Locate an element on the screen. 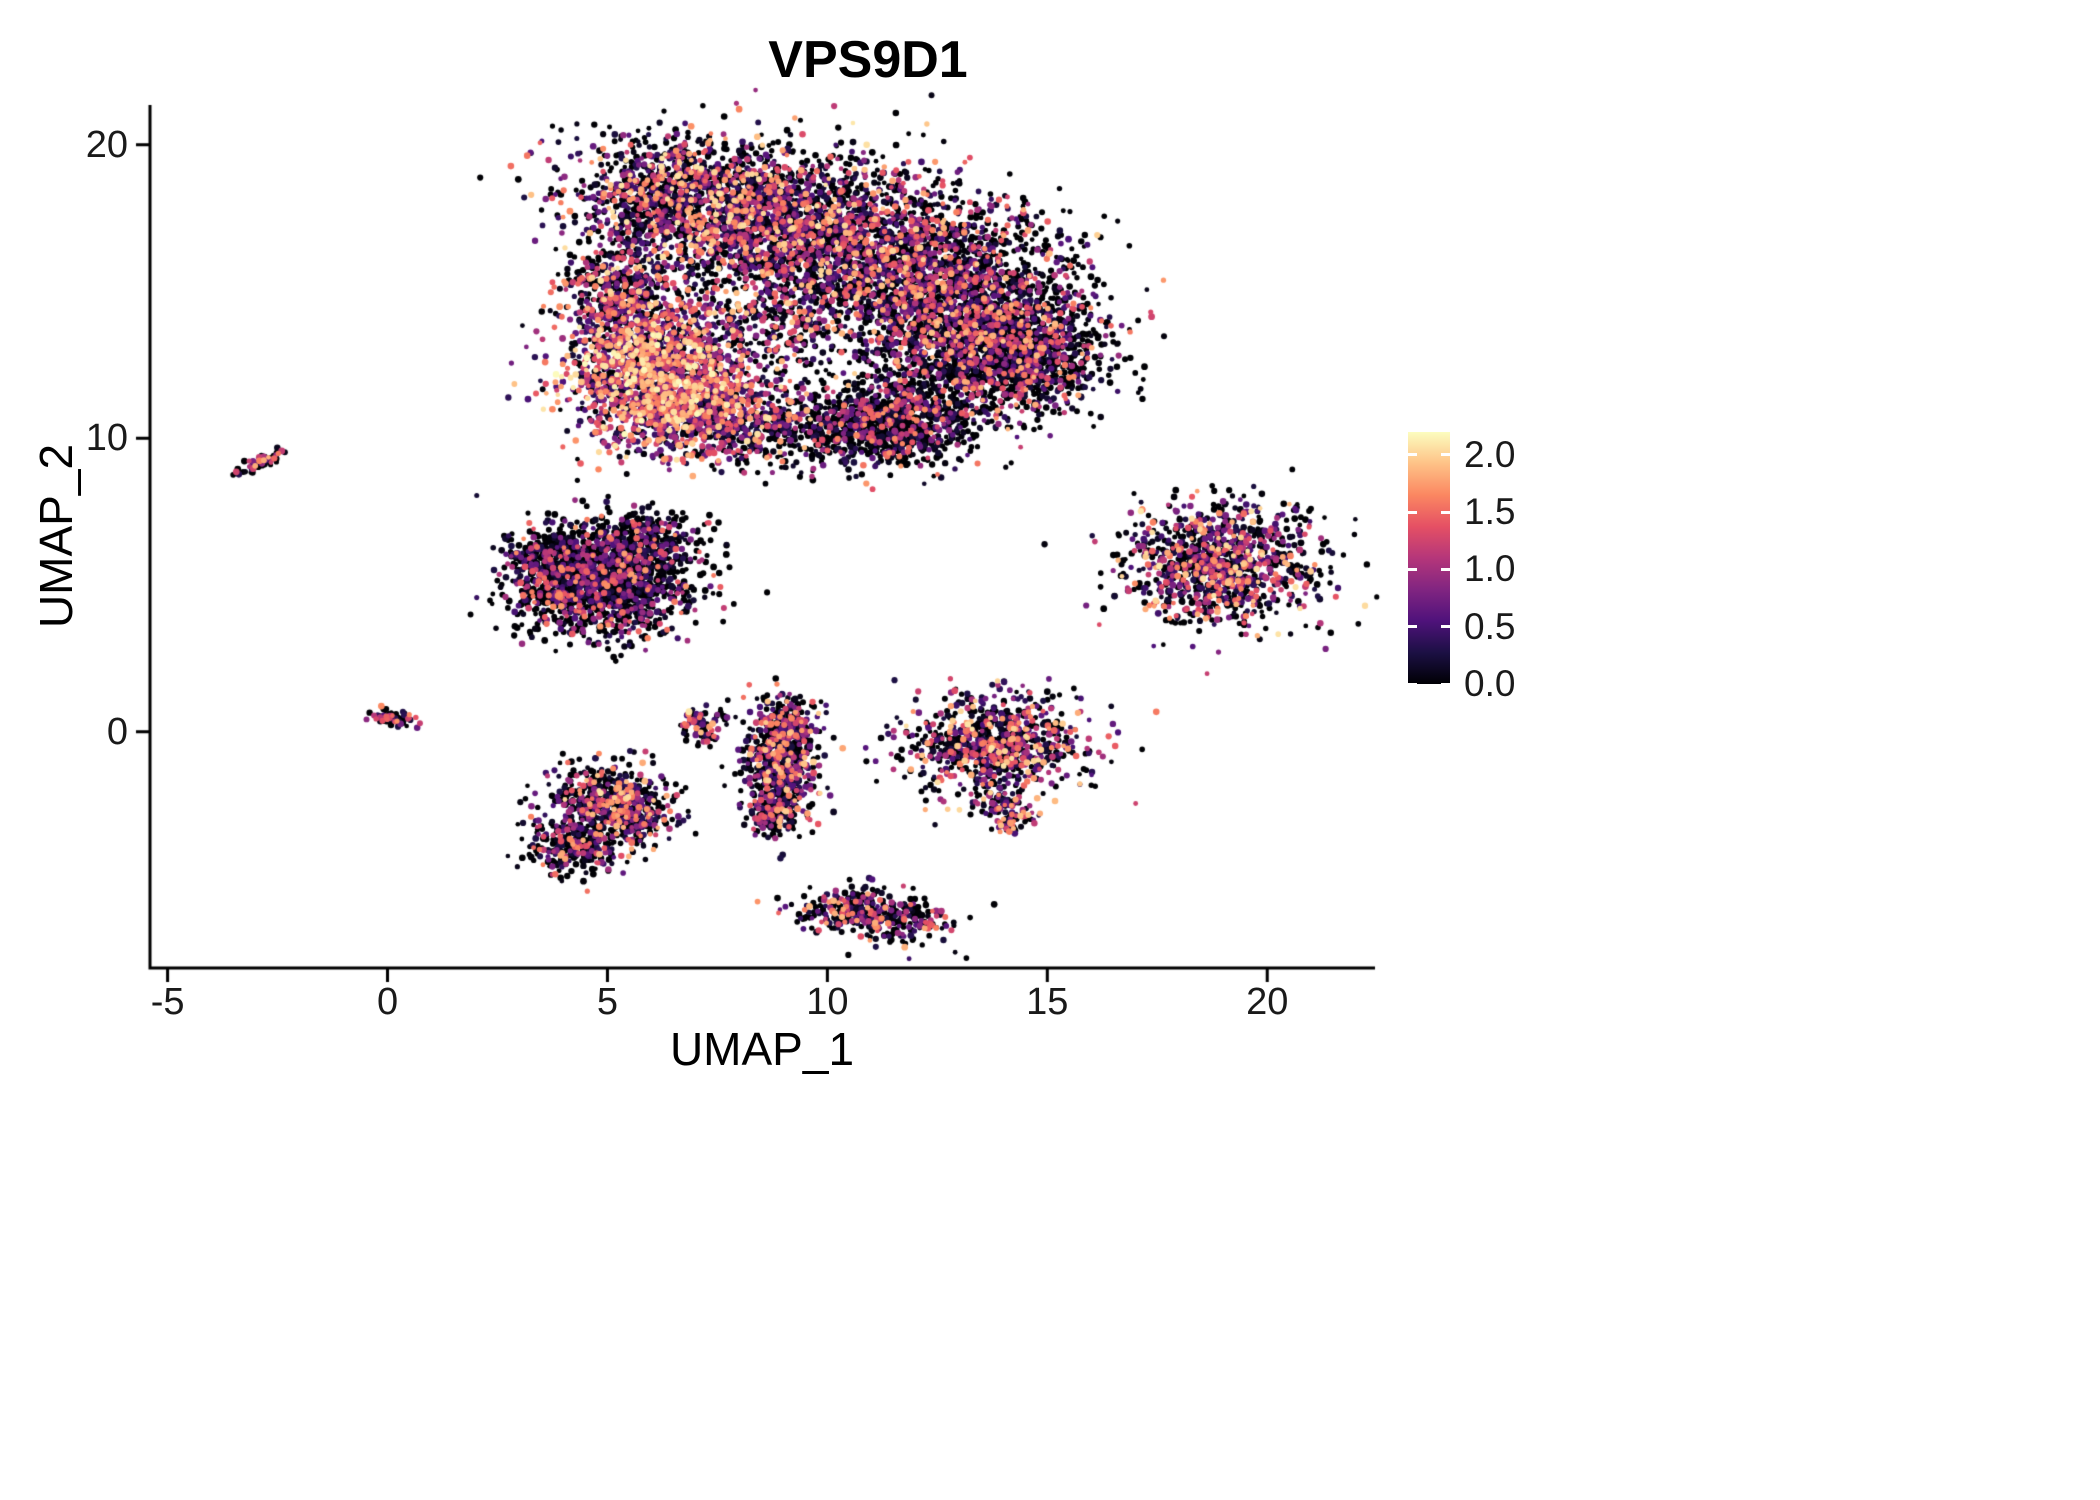 The image size is (2100, 1500). y-axis-title: UMAP_2 is located at coordinates (56, 536).